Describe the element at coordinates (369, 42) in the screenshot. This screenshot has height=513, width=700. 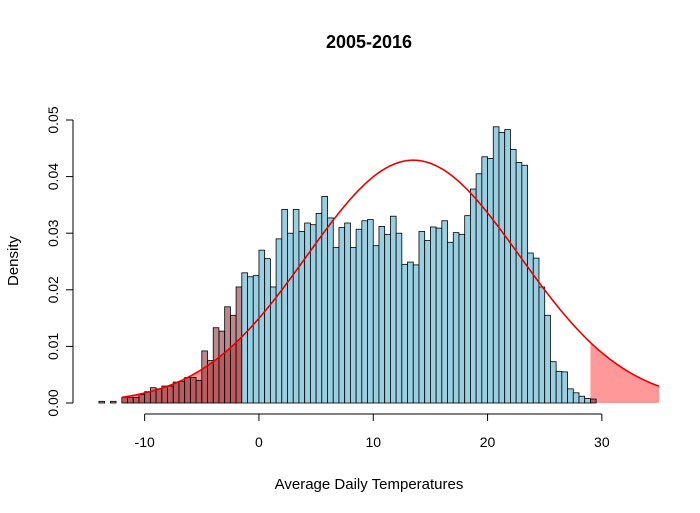
I see `chart-title: 2005-2016` at that location.